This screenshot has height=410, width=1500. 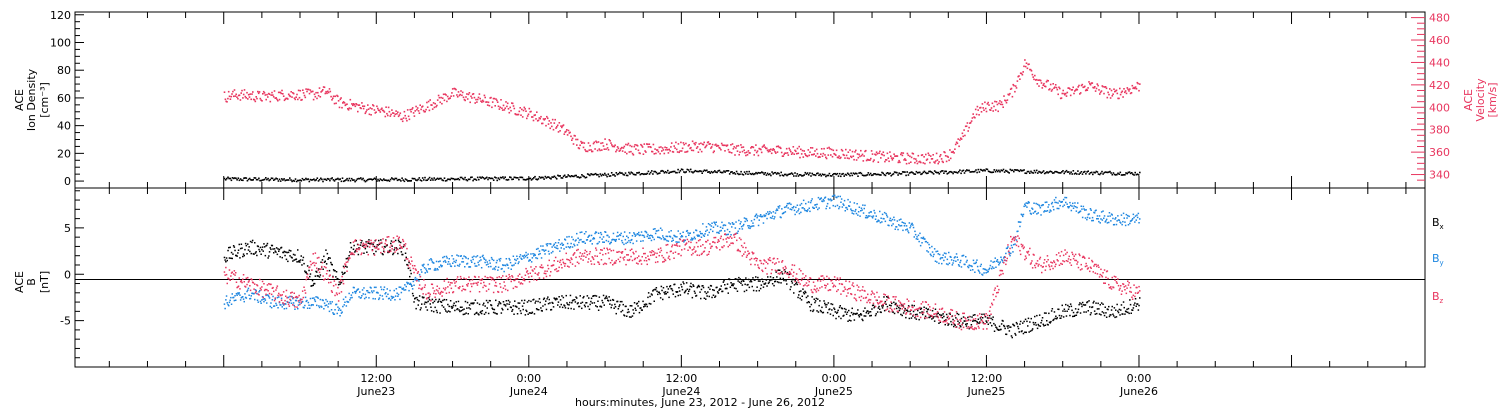 I want to click on top-left-tick-label: 120, so click(x=60, y=15).